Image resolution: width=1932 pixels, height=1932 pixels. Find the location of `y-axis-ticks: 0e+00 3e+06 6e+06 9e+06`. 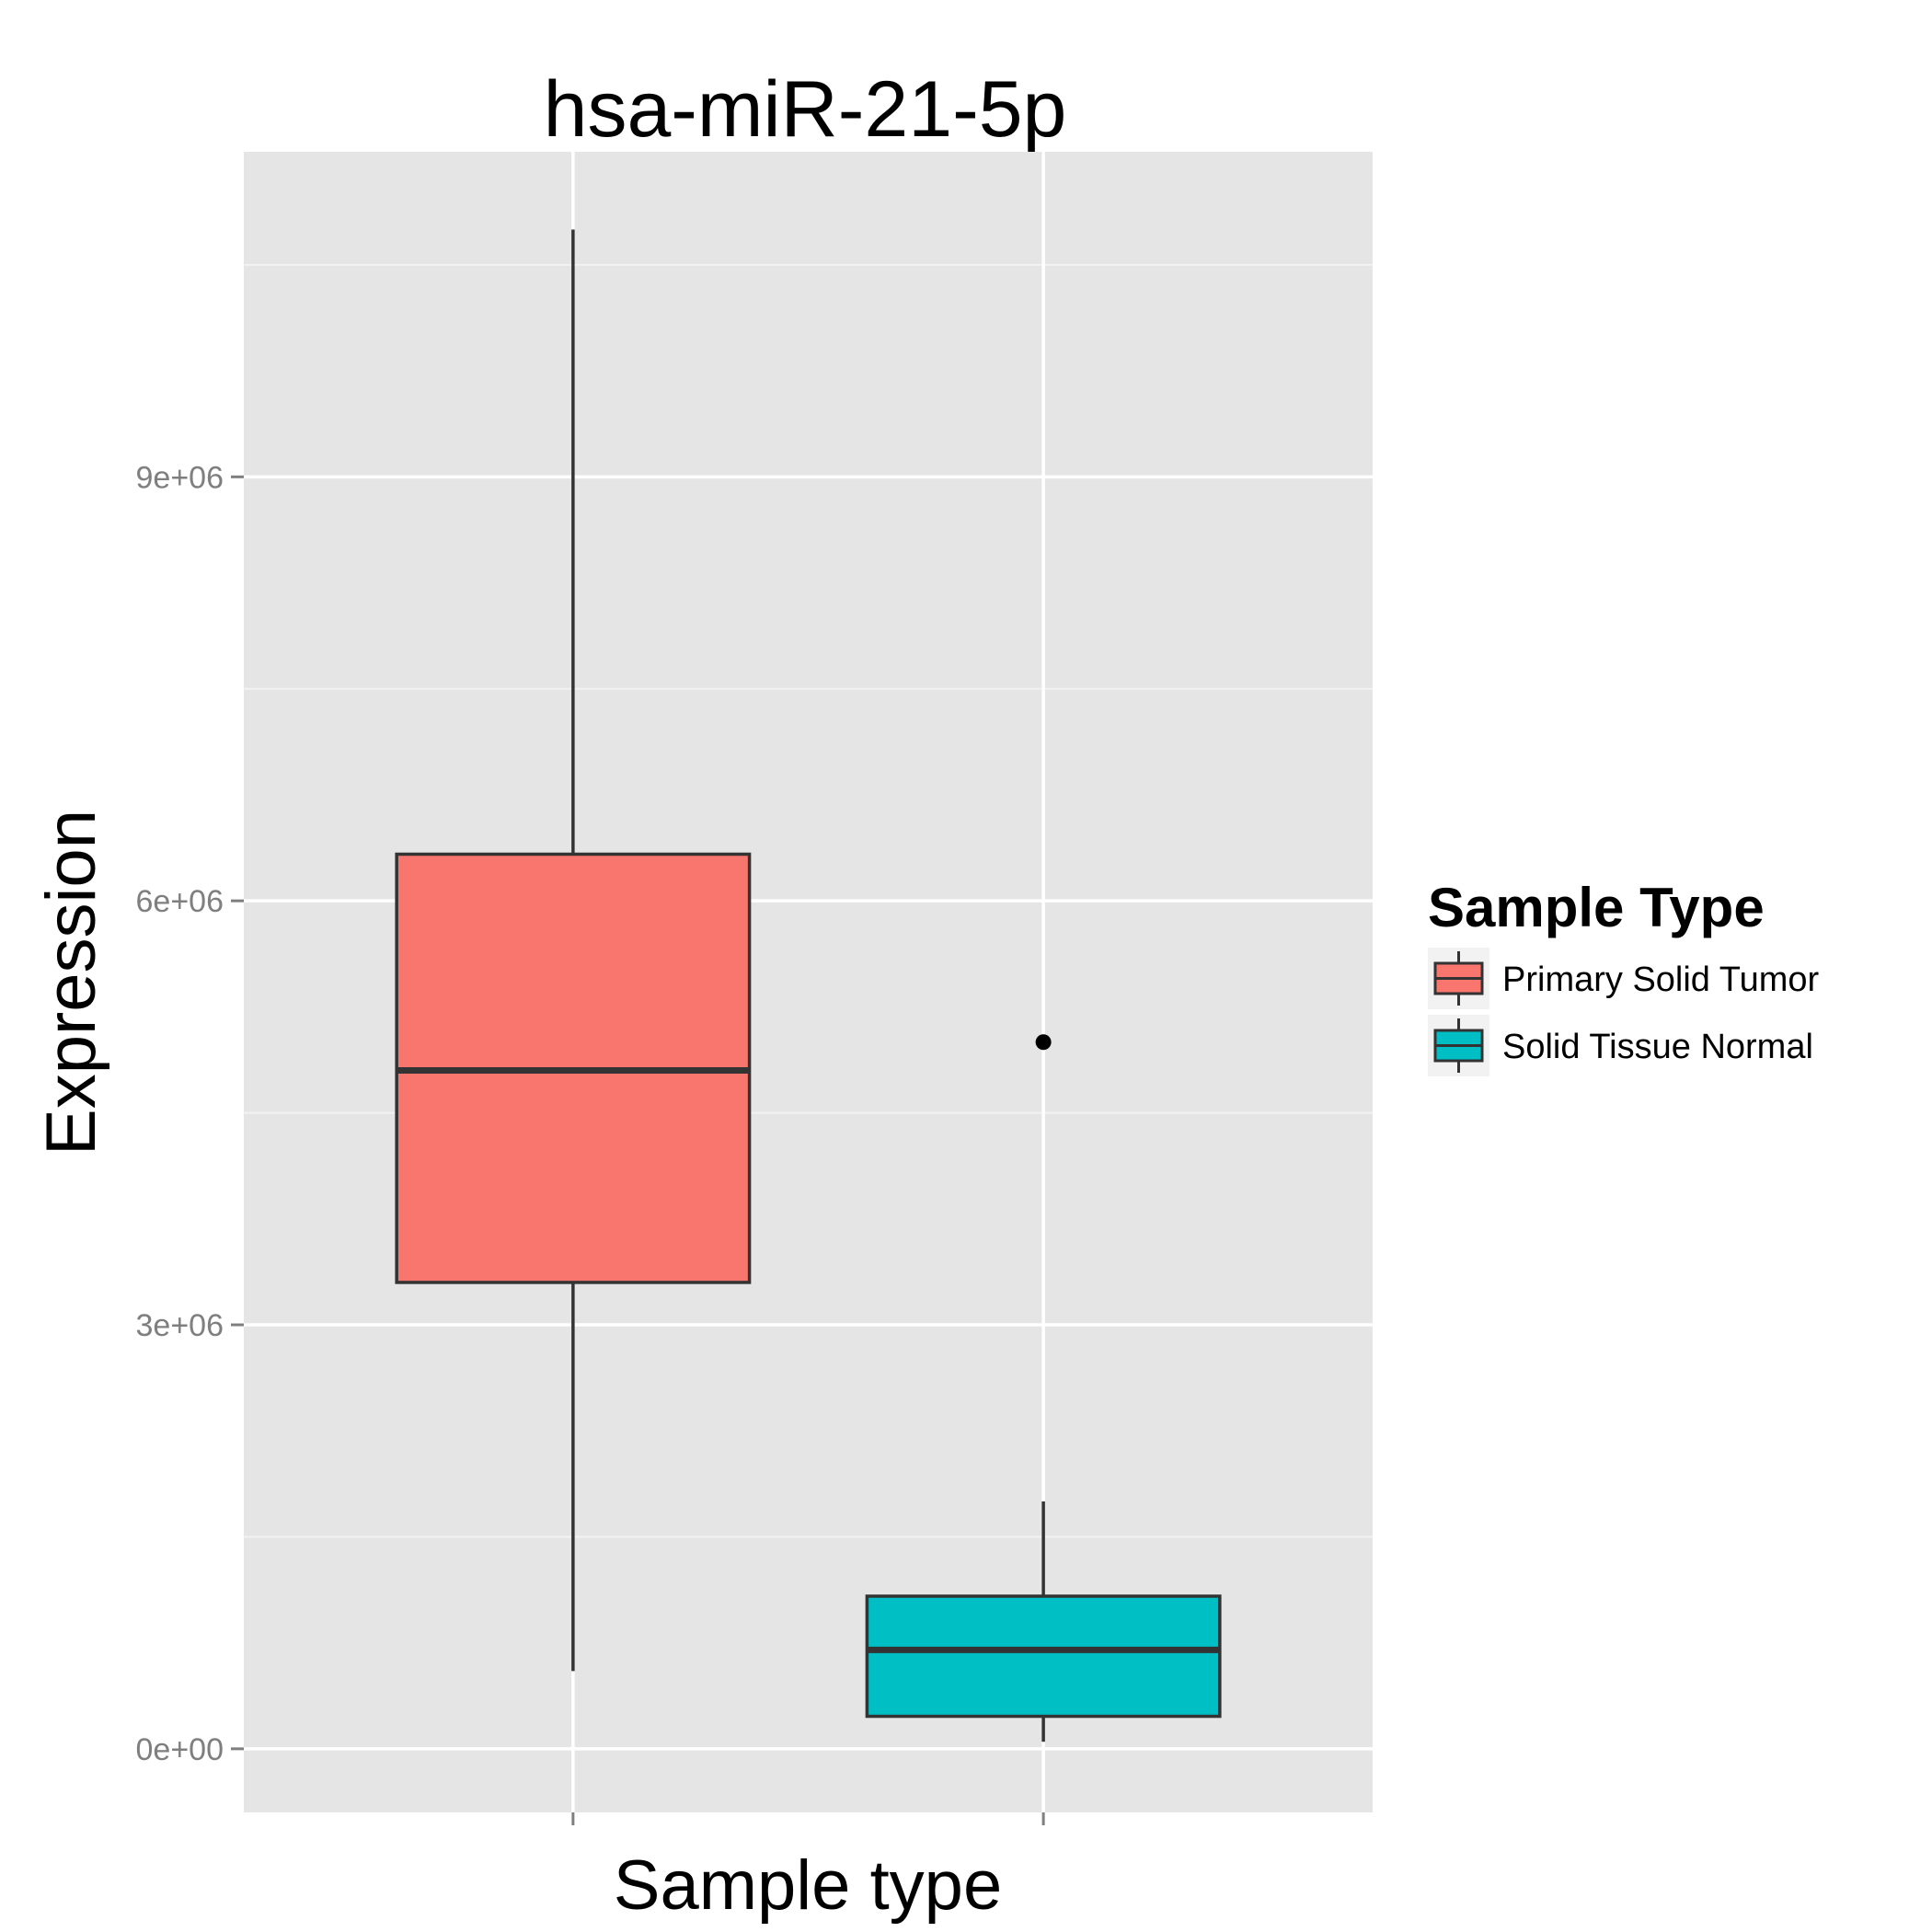

y-axis-ticks: 0e+00 3e+06 6e+06 9e+06 is located at coordinates (190, 1113).